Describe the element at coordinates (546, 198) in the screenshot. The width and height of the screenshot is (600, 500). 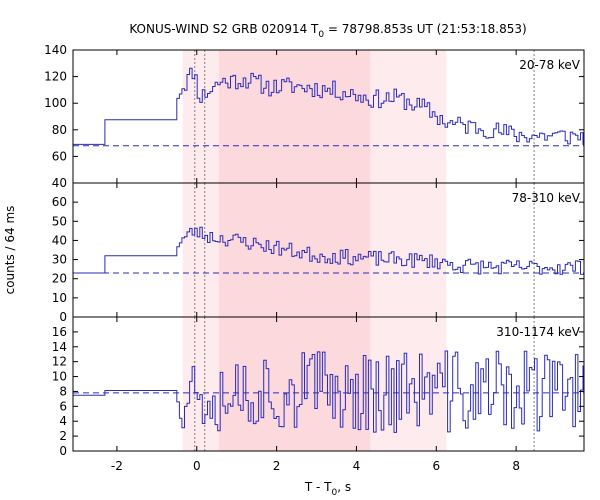
I see `energy-band-label: 78-310 keV` at that location.